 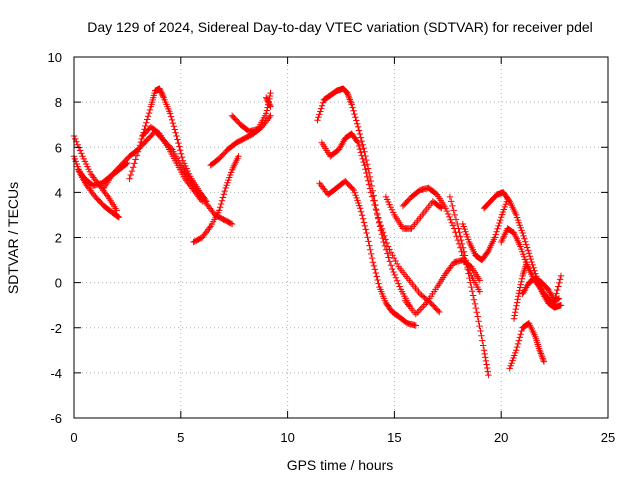 What do you see at coordinates (13, 238) in the screenshot?
I see `y-axis-title: SDTVAR / TECUs` at bounding box center [13, 238].